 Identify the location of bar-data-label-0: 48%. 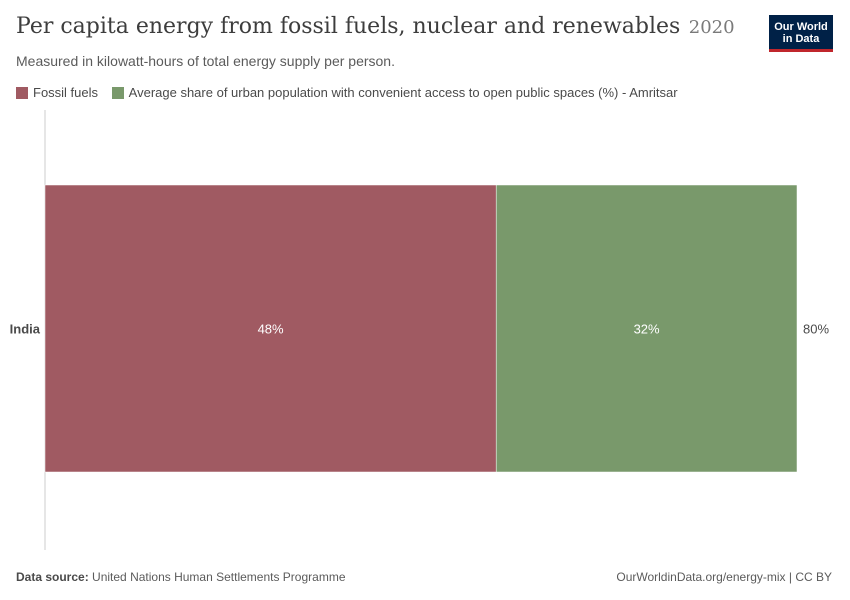
(271, 329).